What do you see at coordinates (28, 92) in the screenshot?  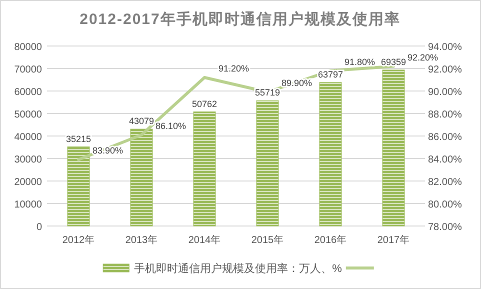 I see `y-tick-label: 60000` at bounding box center [28, 92].